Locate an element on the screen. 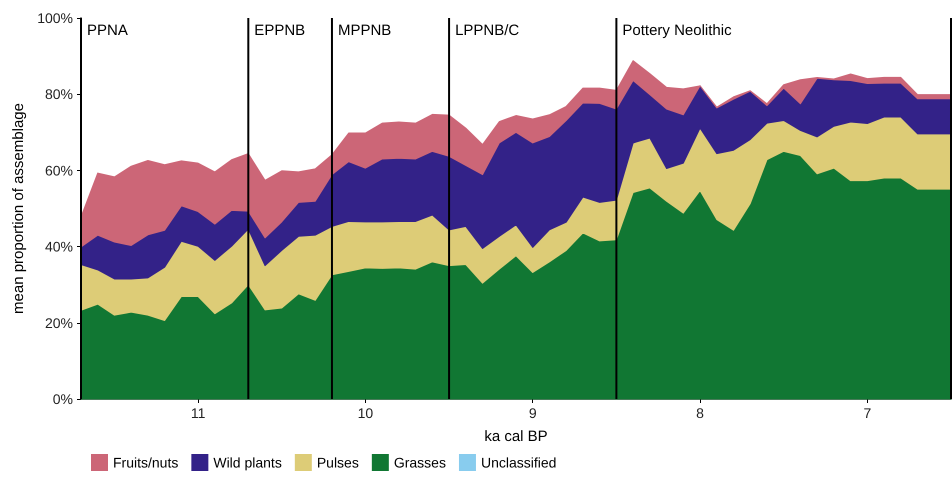 Image resolution: width=952 pixels, height=480 pixels. y-tick-label: 80% is located at coordinates (58, 94).